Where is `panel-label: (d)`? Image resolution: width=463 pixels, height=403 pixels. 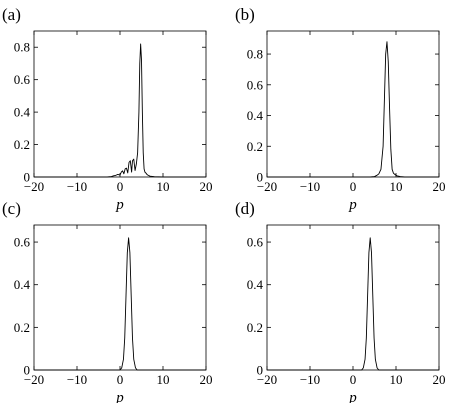
panel-label: (d) is located at coordinates (245, 208).